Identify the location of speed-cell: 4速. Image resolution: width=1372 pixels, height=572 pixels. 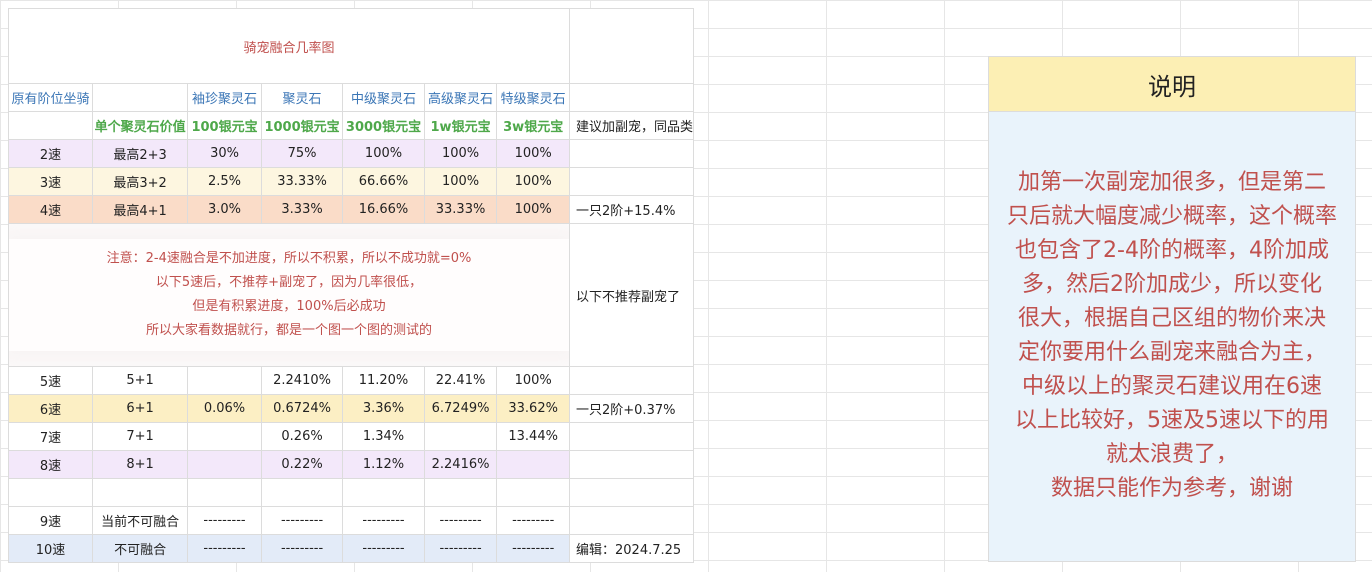
(50, 209).